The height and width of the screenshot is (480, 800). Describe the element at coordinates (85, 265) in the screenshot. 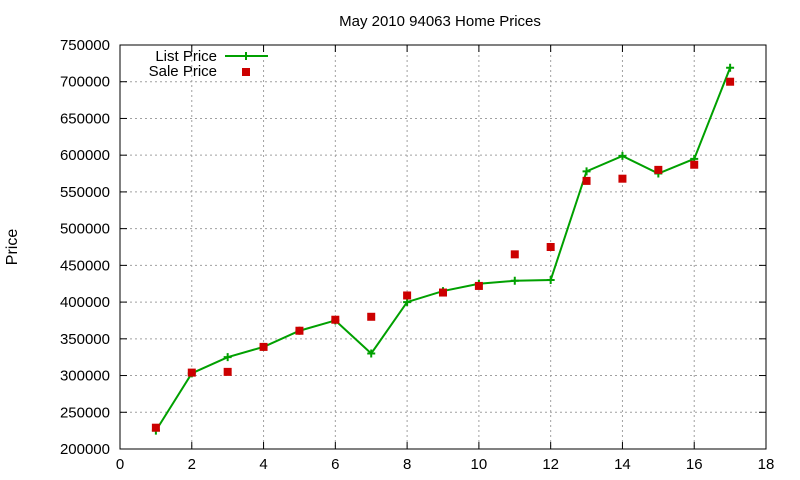

I see `y-tick-label: 450000` at that location.